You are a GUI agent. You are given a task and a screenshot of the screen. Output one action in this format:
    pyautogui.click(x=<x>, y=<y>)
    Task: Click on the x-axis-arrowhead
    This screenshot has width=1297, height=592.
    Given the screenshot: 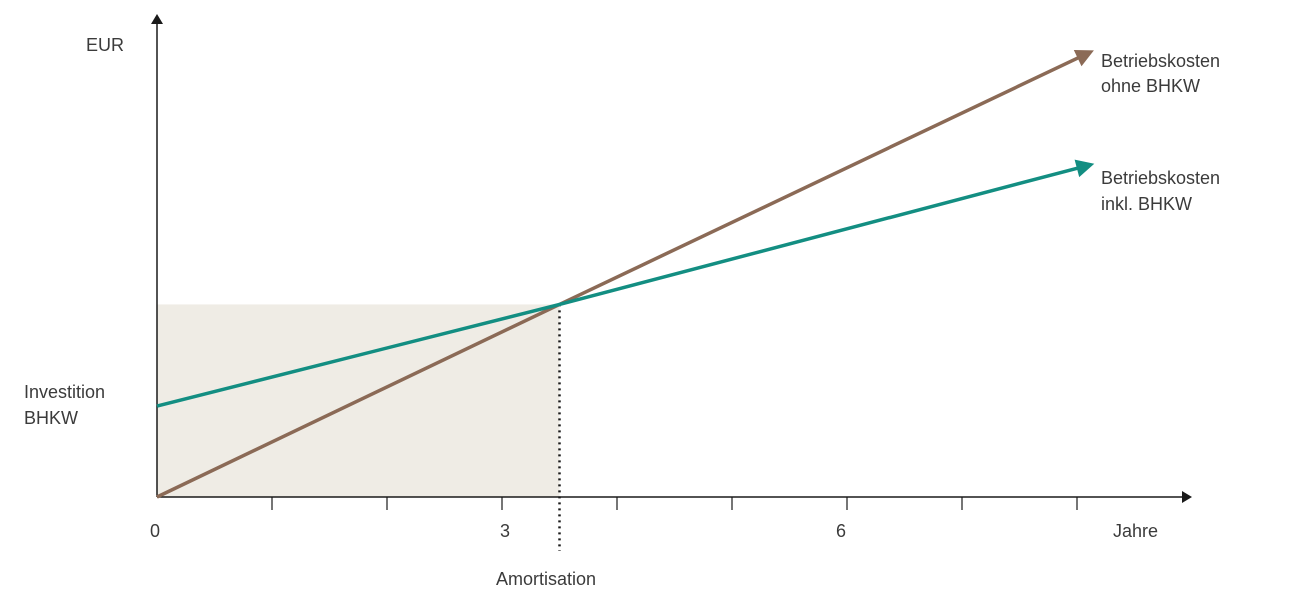 What is the action you would take?
    pyautogui.click(x=1187, y=497)
    